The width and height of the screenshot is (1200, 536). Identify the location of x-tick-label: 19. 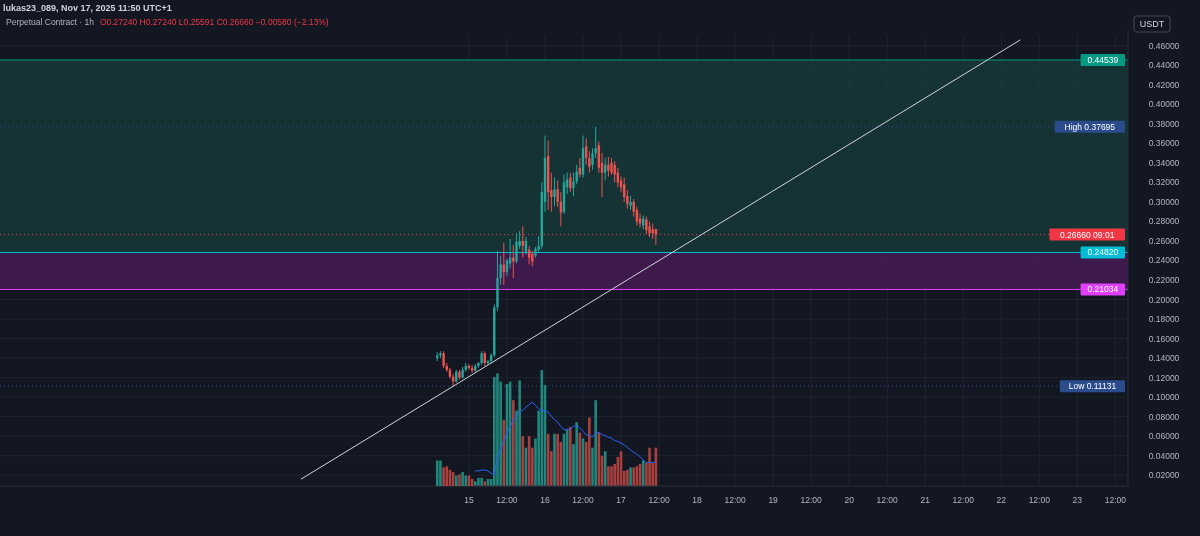
(773, 499).